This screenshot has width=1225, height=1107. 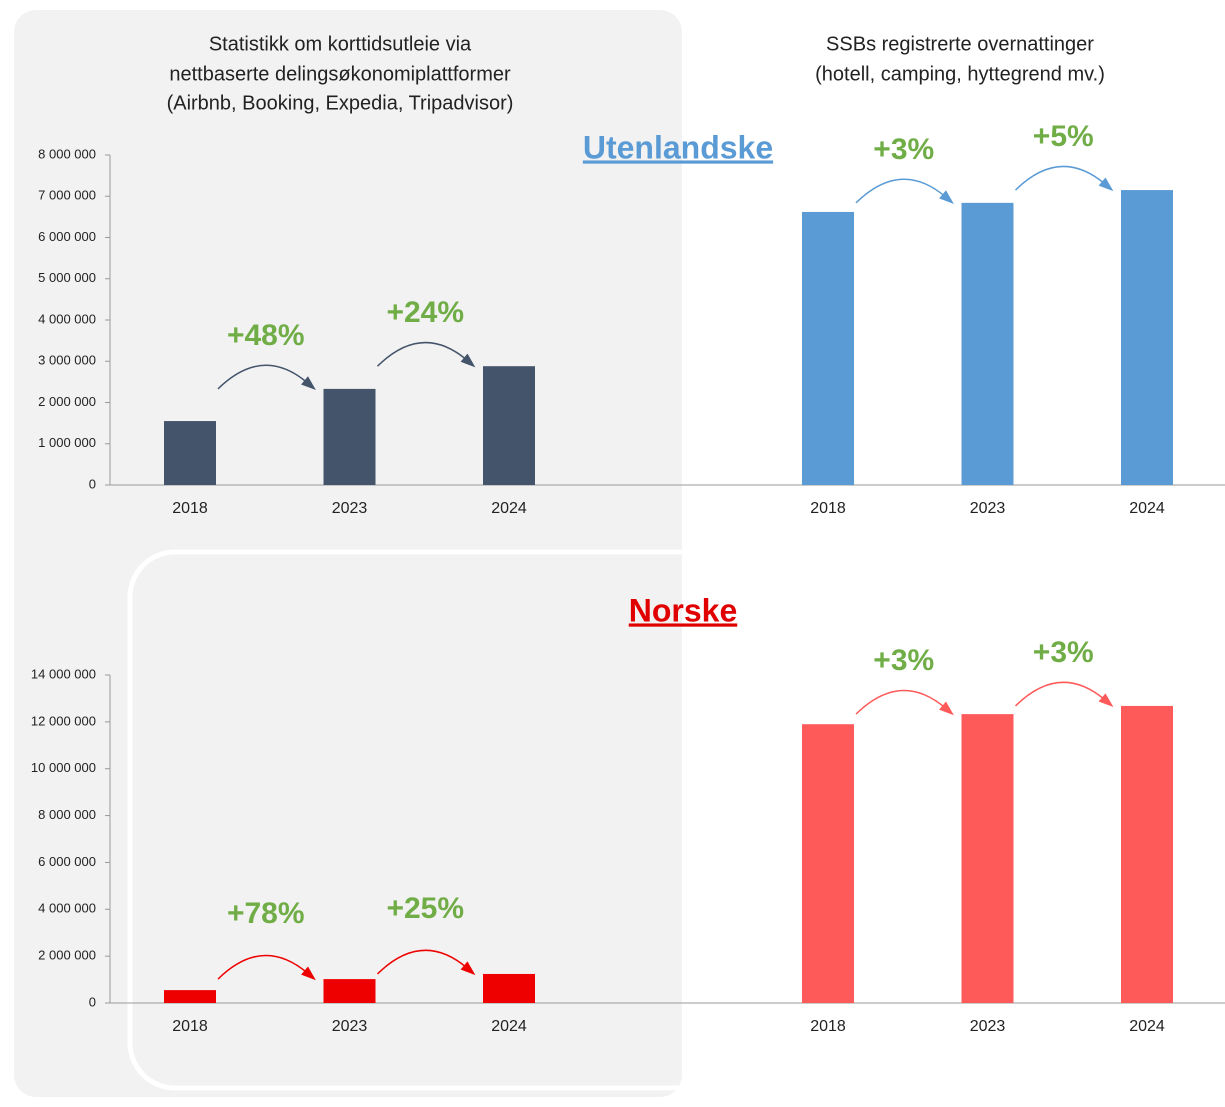 What do you see at coordinates (678, 147) in the screenshot?
I see `chart-title: Utenlandske` at bounding box center [678, 147].